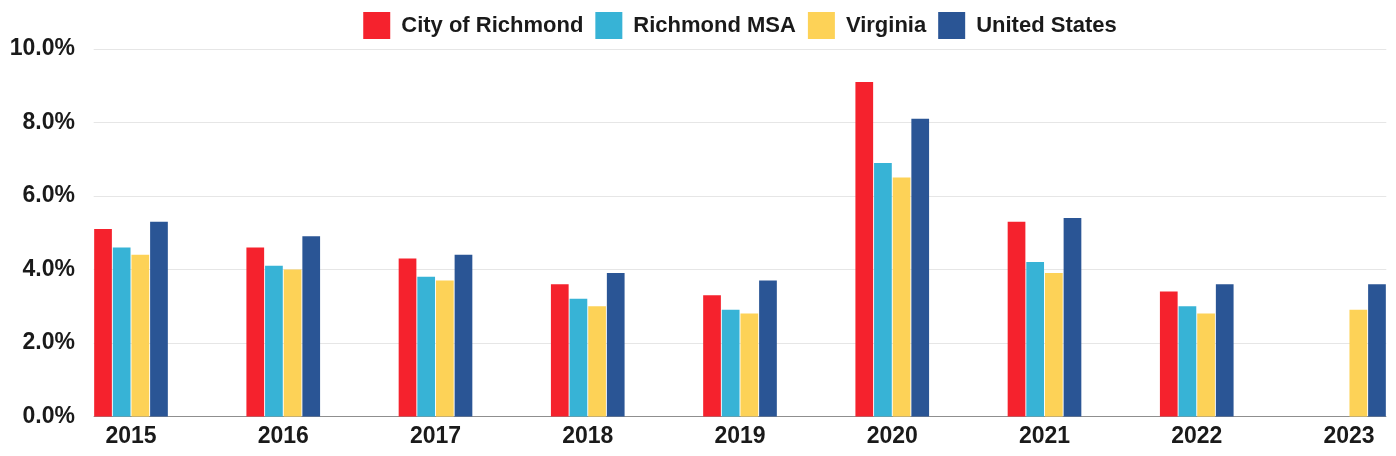 The height and width of the screenshot is (456, 1396). Describe the element at coordinates (714, 24) in the screenshot. I see `legend-label: Richmond MSA` at that location.